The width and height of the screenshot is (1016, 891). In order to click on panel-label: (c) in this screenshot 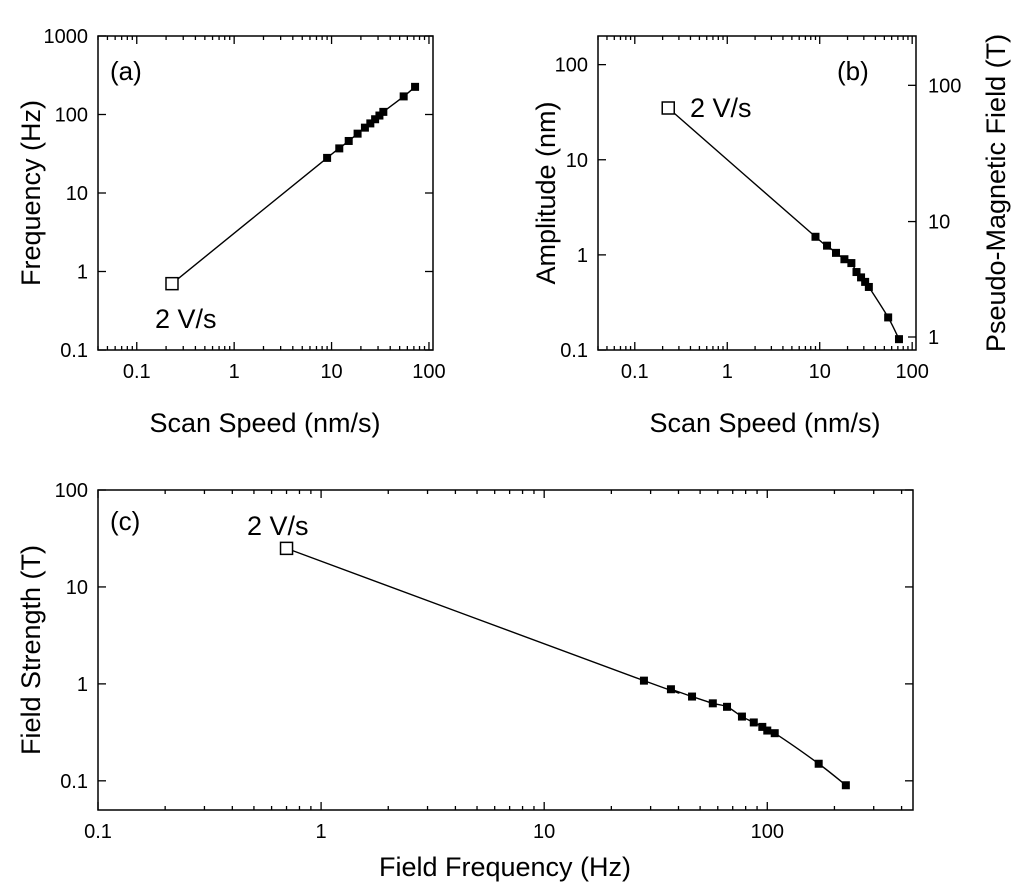, I will do `click(125, 521)`.